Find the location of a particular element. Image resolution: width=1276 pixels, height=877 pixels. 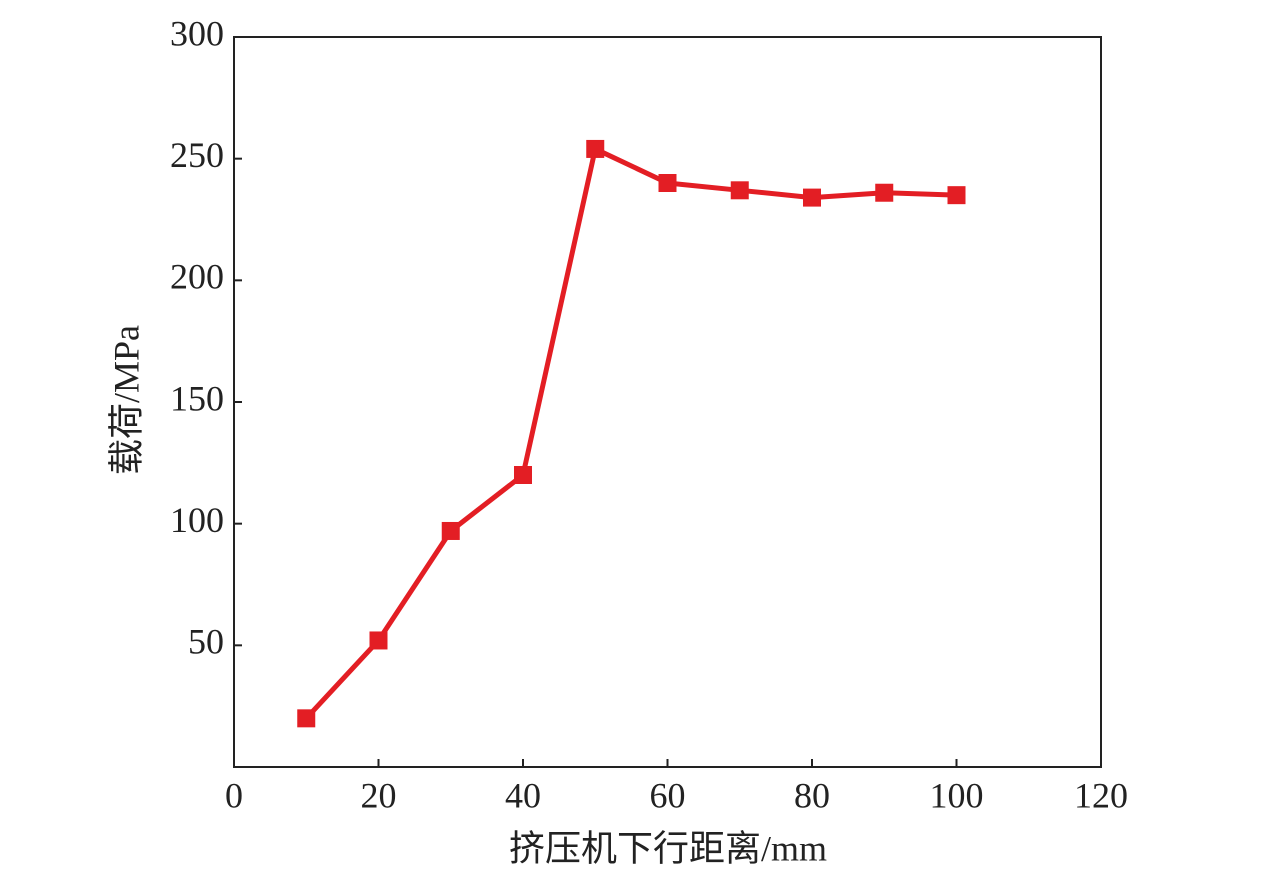

y-axis-label: 载荷/MPa is located at coordinates (126, 400).